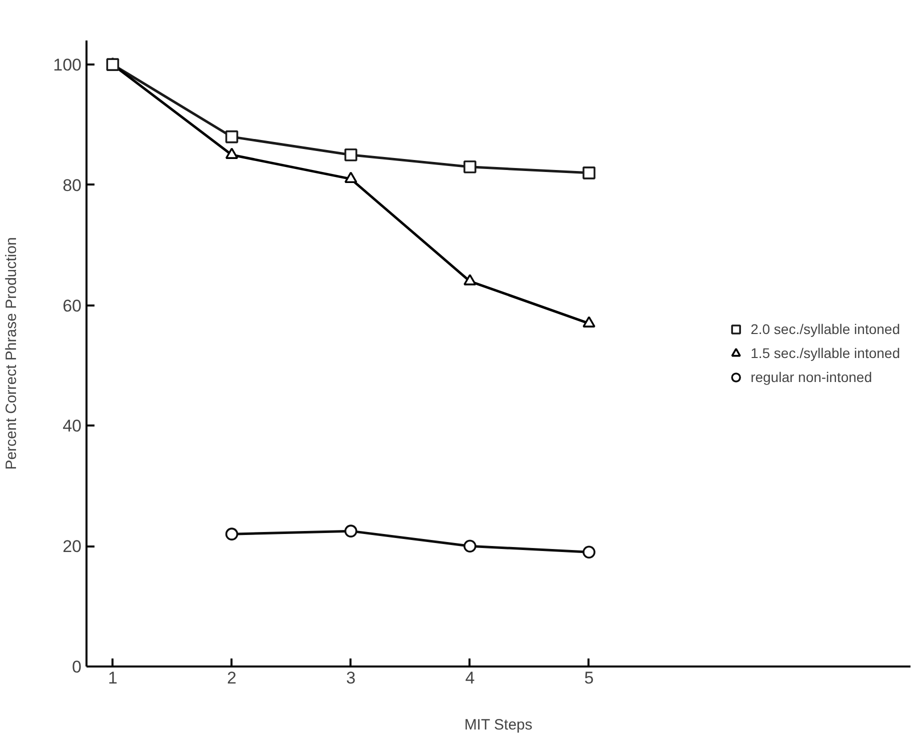 The width and height of the screenshot is (915, 736). Describe the element at coordinates (470, 678) in the screenshot. I see `x-tick-label: 4` at that location.